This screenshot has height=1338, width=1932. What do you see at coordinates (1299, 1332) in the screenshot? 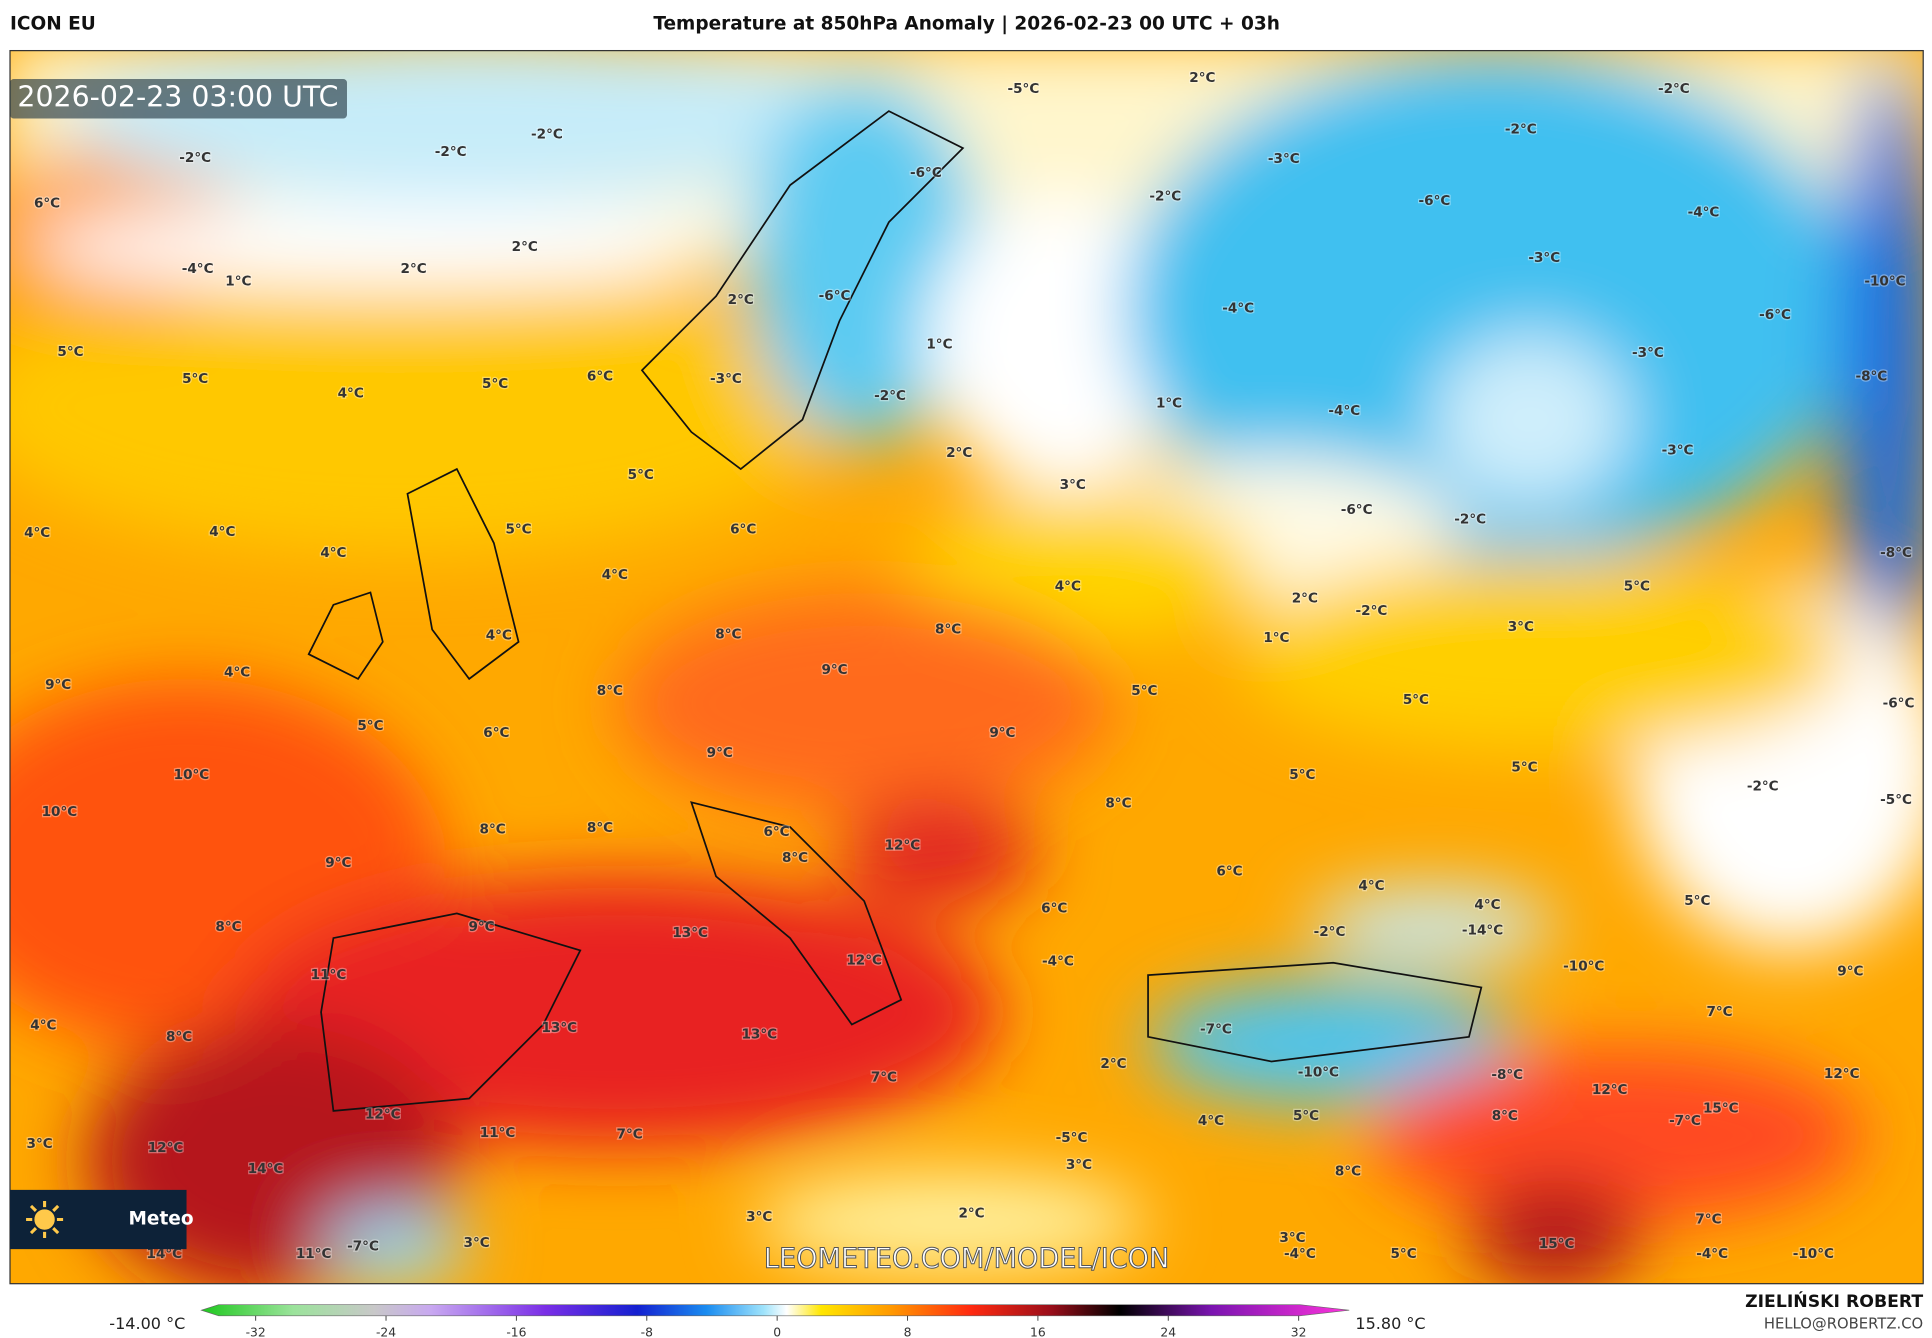
I see `colorbar-tick-label: 32` at bounding box center [1299, 1332].